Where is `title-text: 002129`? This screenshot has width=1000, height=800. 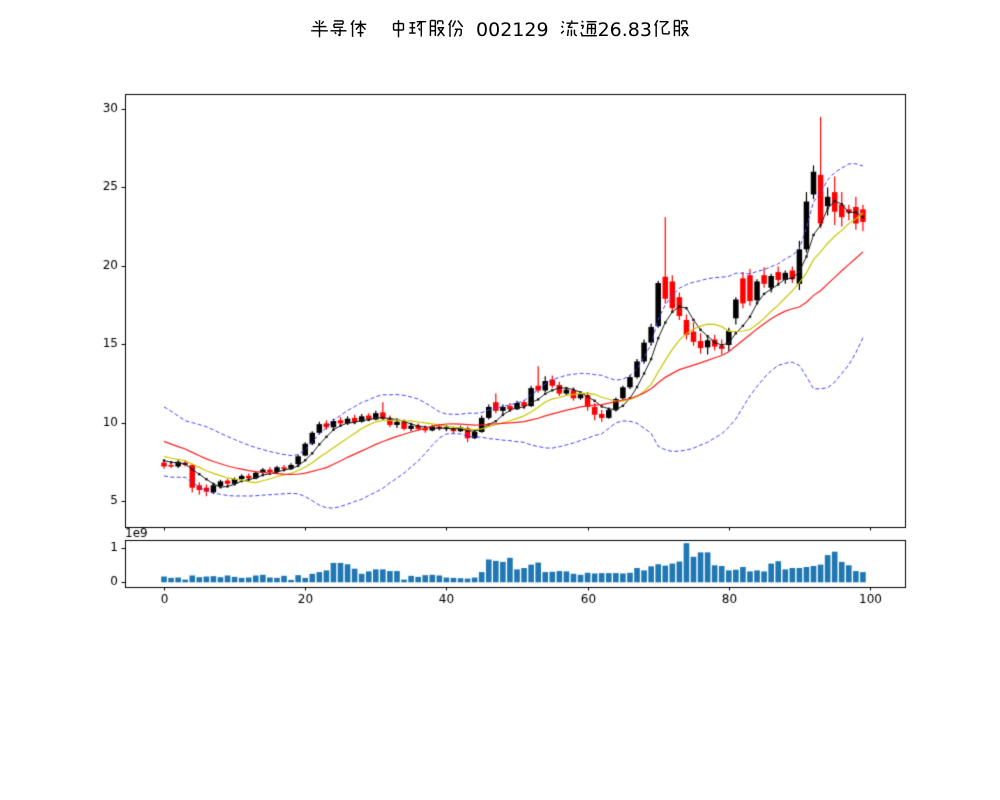 title-text: 002129 is located at coordinates (512, 30).